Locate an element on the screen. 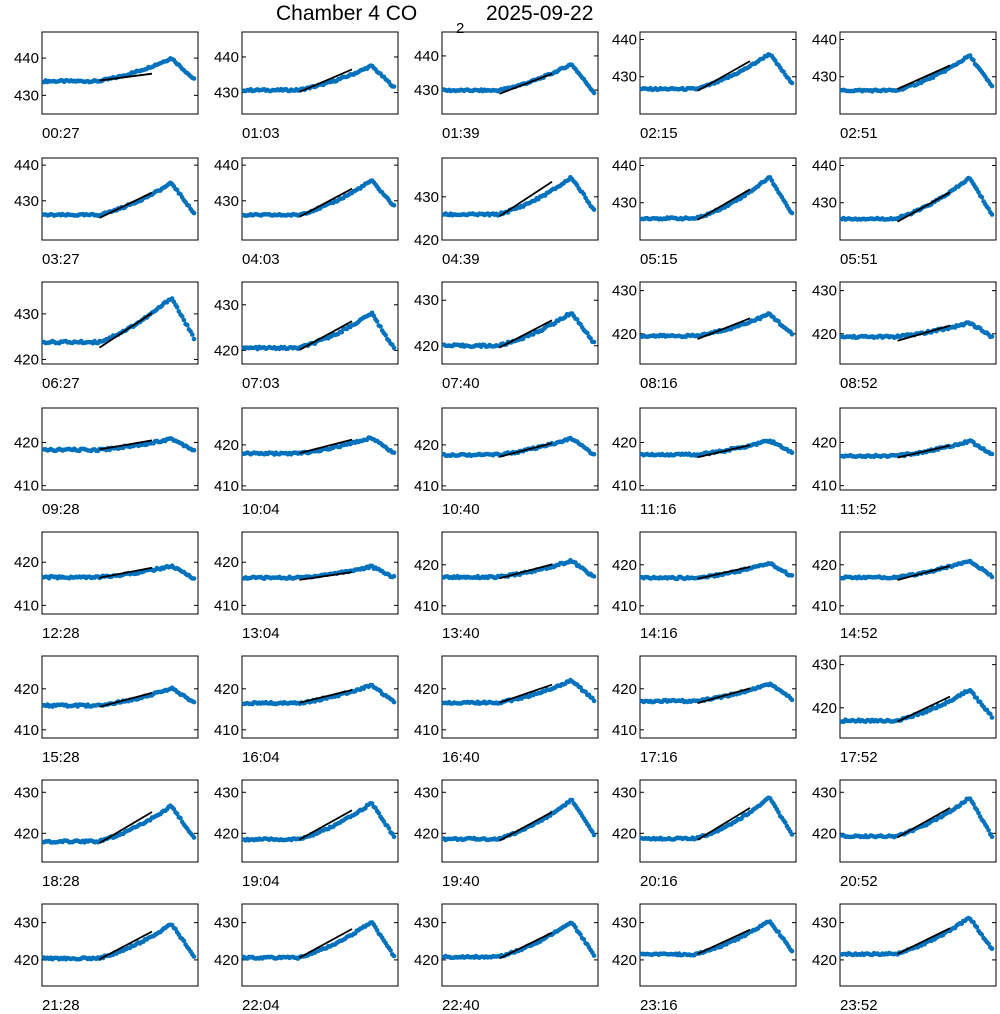 This screenshot has width=1000, height=1014. panel-2240: 420 430 22:40 is located at coordinates (506, 958).